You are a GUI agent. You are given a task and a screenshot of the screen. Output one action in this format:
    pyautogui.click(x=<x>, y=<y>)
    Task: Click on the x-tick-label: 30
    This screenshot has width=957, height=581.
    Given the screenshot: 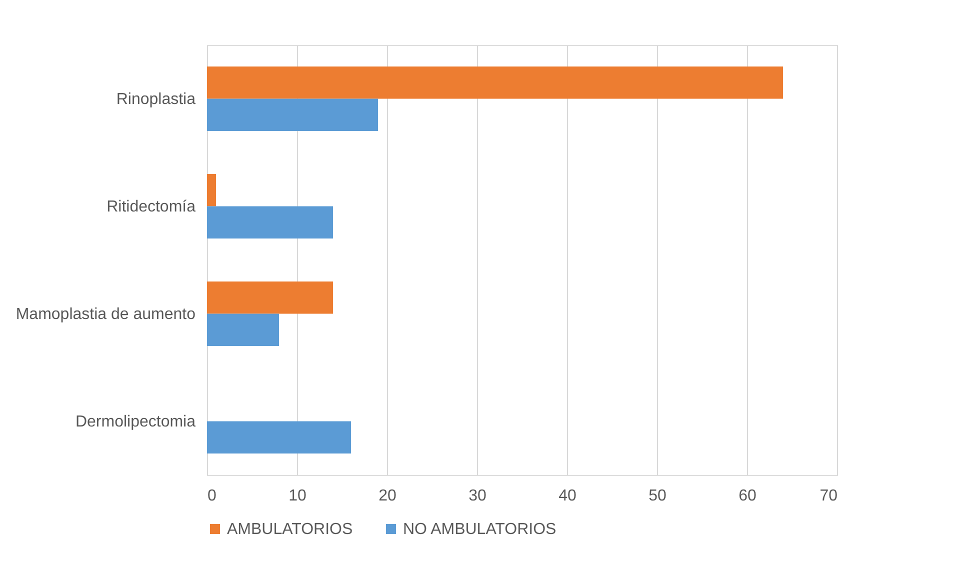 What is the action you would take?
    pyautogui.click(x=477, y=496)
    